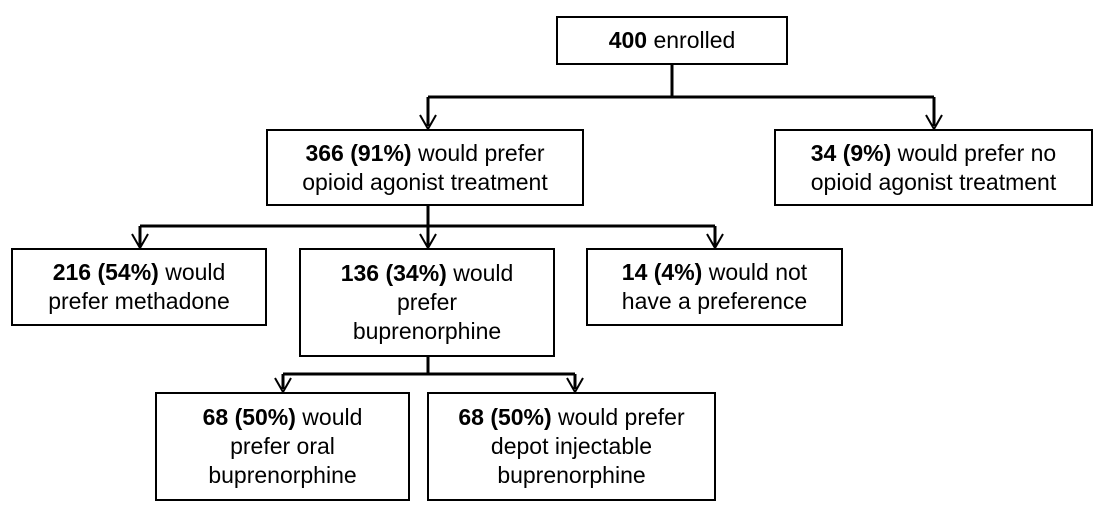  What do you see at coordinates (628, 40) in the screenshot?
I see `node-enrolled-count: 400` at bounding box center [628, 40].